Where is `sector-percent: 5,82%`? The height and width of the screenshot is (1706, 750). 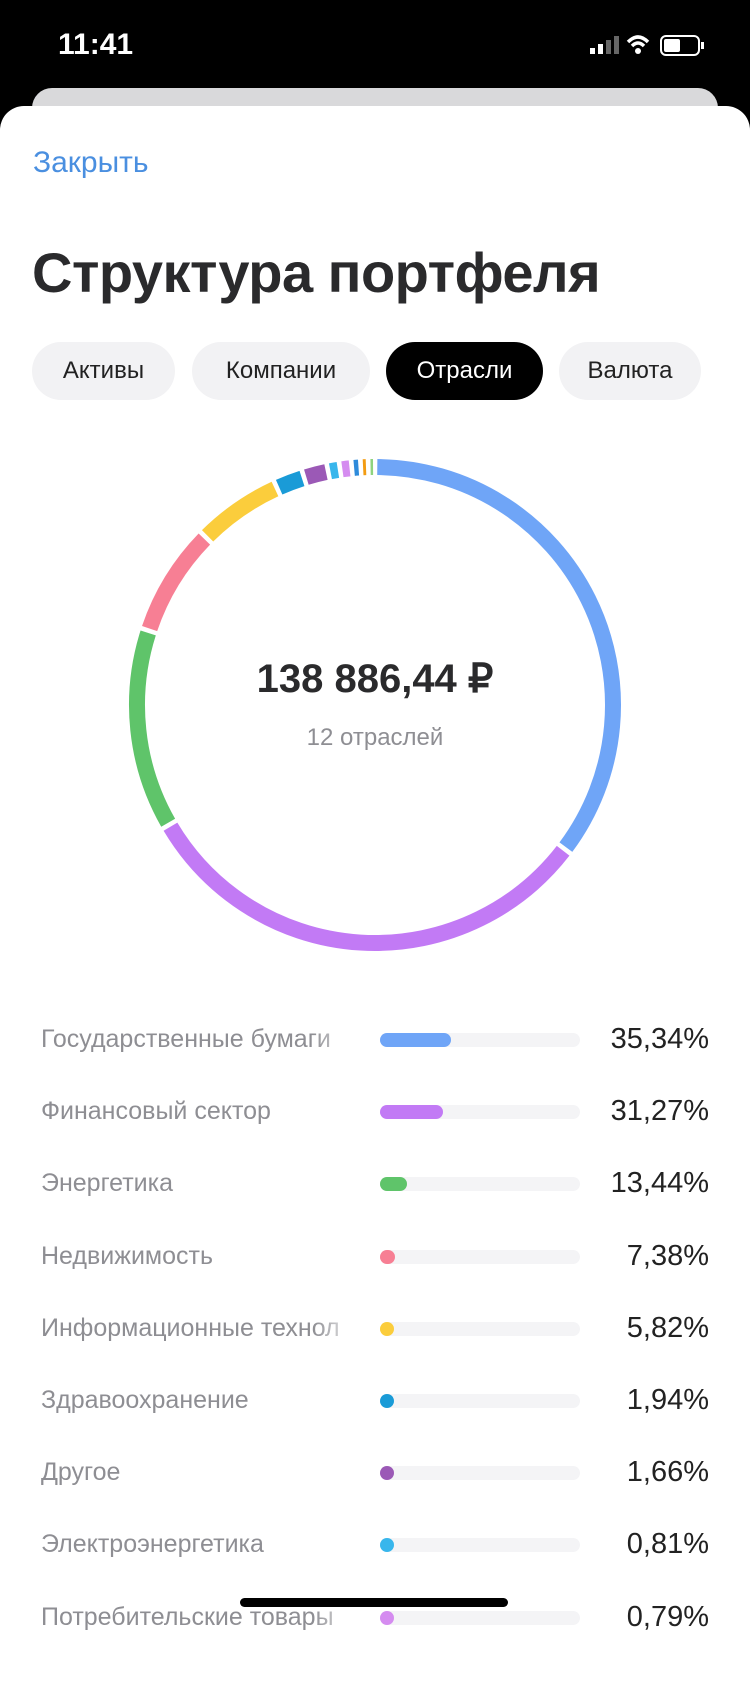
sector-percent: 5,82% is located at coordinates (668, 1328).